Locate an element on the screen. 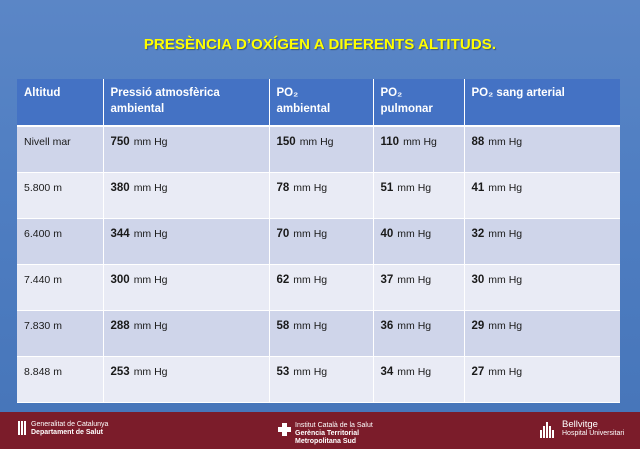 The width and height of the screenshot is (640, 449). table-row: 8.848 m 253 mm Hg 53 mm Hg 34 mm Hg 27 mm Hg is located at coordinates (318, 379).